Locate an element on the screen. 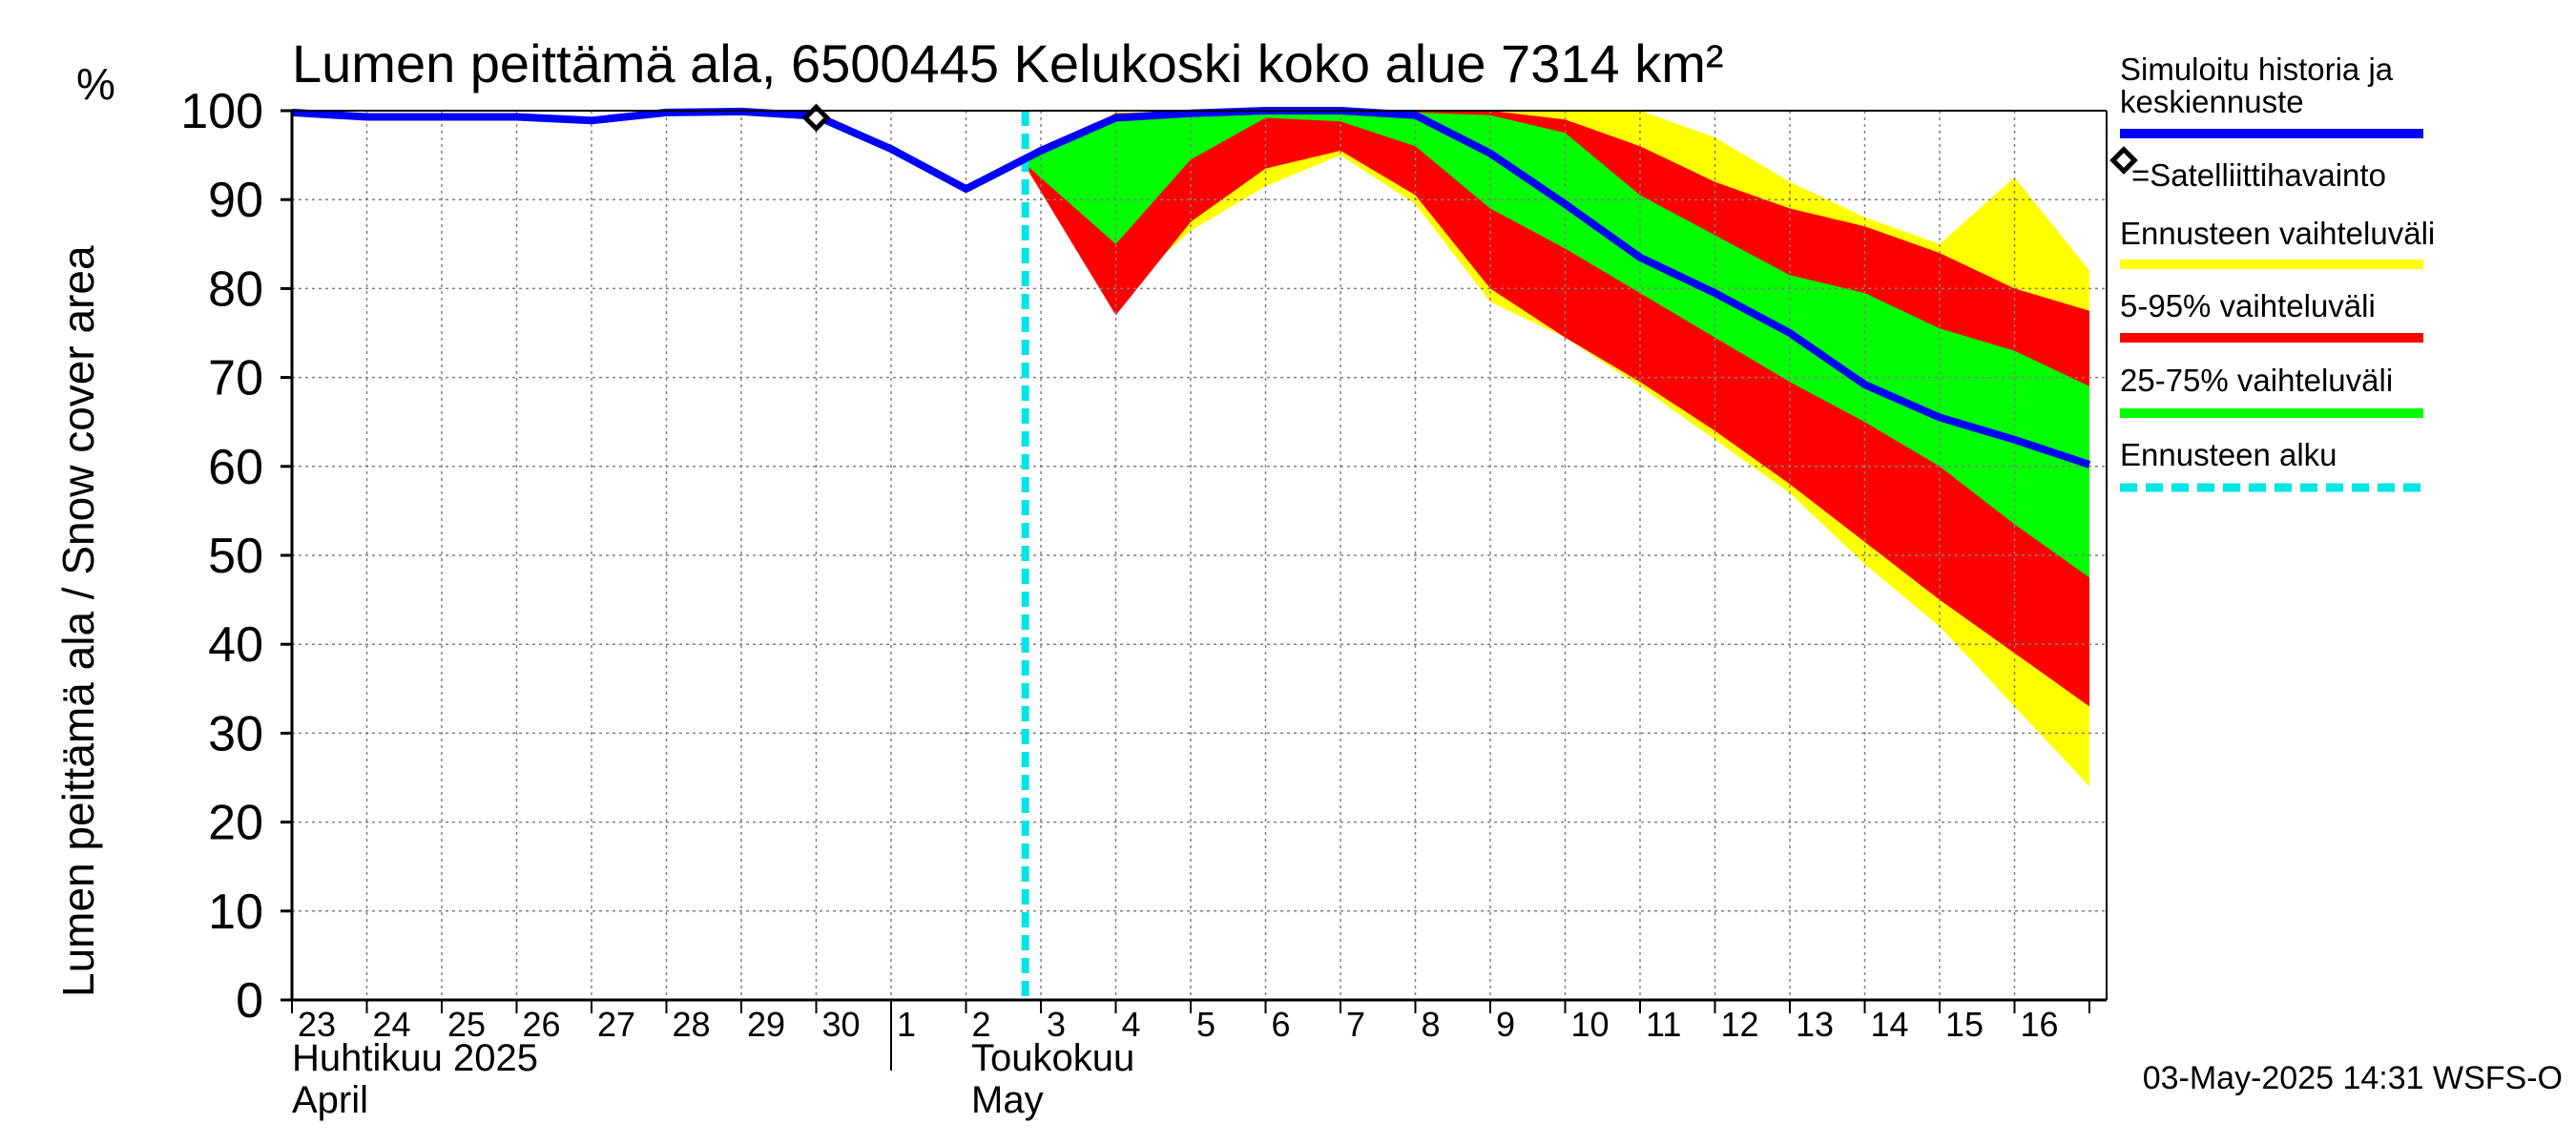 The width and height of the screenshot is (2576, 1145). legend-label-median-line2: keskiennuste is located at coordinates (2212, 102).